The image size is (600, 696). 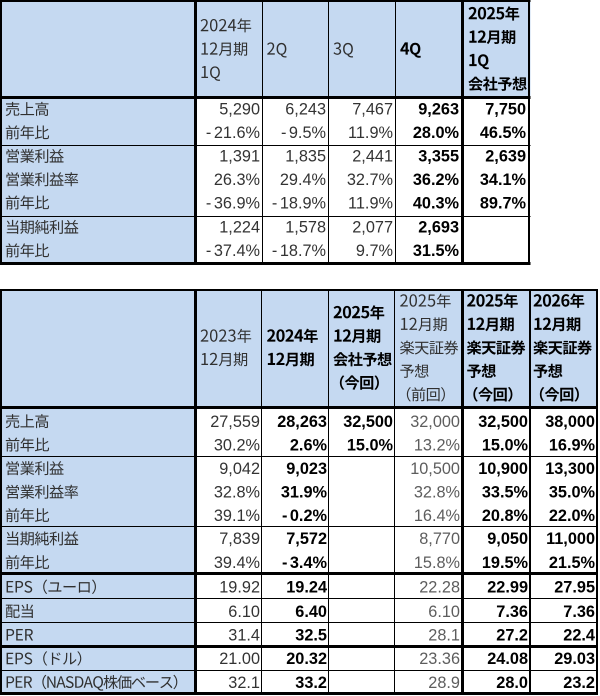 What do you see at coordinates (237, 516) in the screenshot?
I see `svg-text: 39.1%` at bounding box center [237, 516].